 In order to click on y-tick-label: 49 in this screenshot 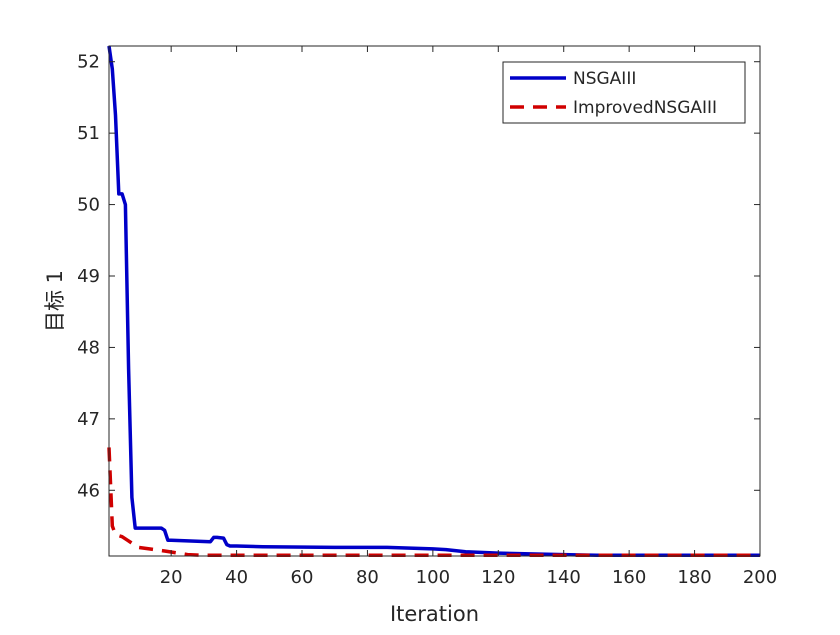, I will do `click(88, 276)`.